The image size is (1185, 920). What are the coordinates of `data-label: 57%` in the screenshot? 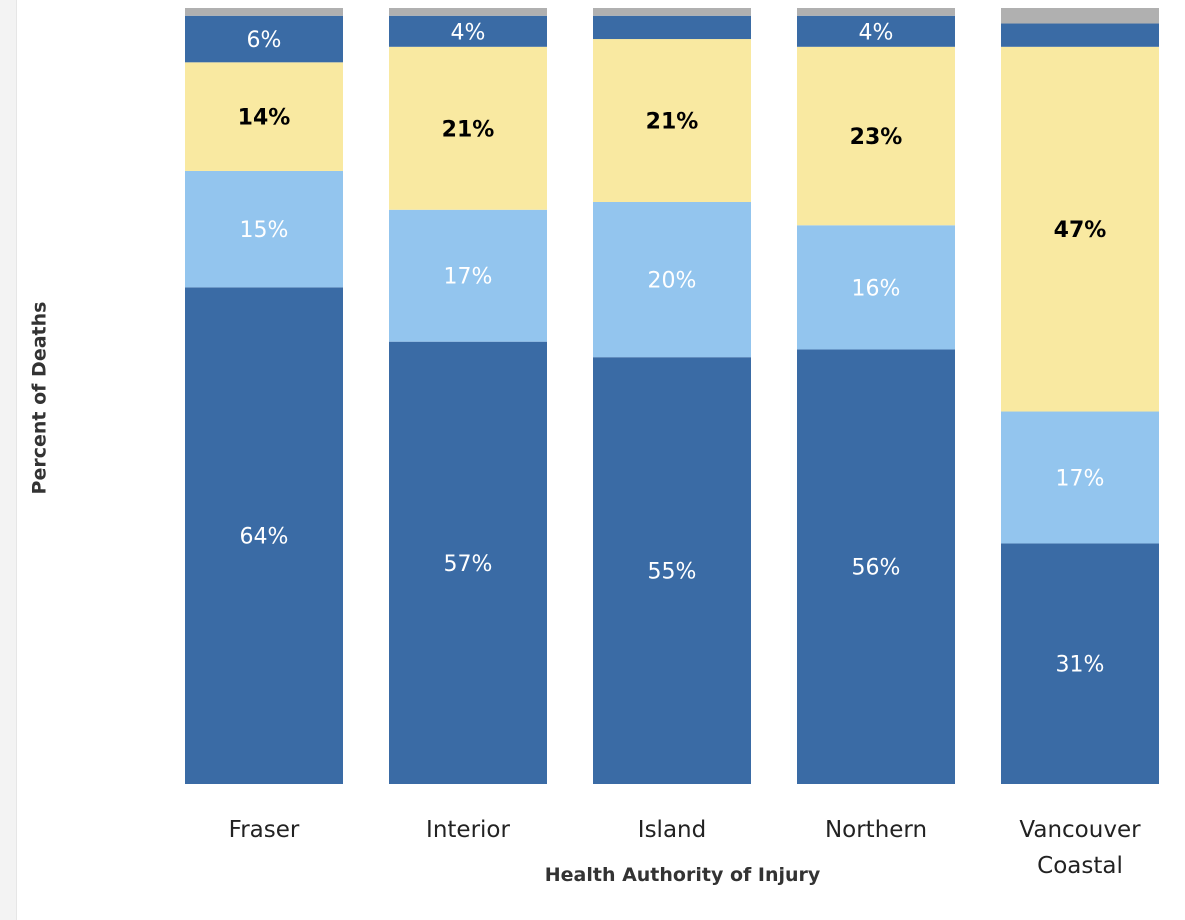 It's located at (468, 564).